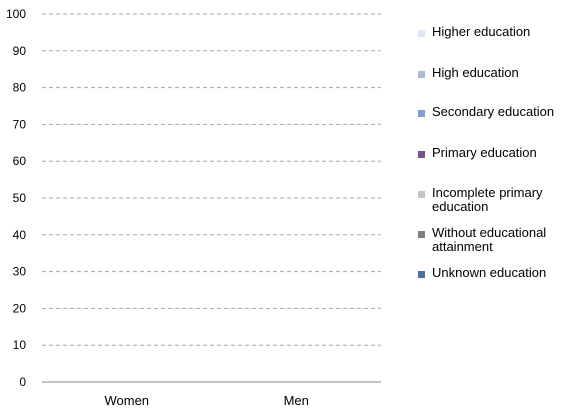  I want to click on y-tick-label: 100, so click(16, 14).